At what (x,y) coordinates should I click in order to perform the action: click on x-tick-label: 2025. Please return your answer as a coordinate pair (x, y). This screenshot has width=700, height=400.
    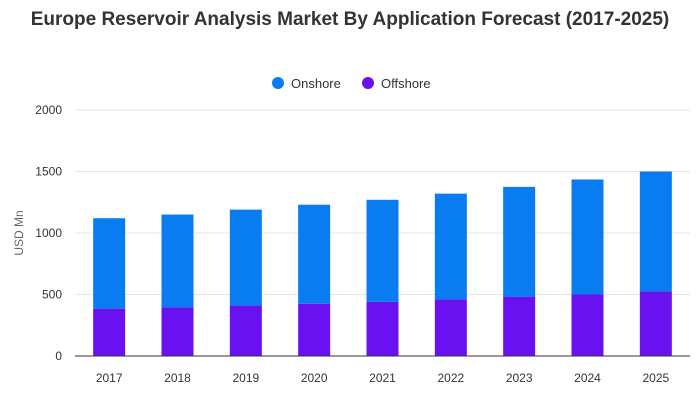
    Looking at the image, I should click on (655, 378).